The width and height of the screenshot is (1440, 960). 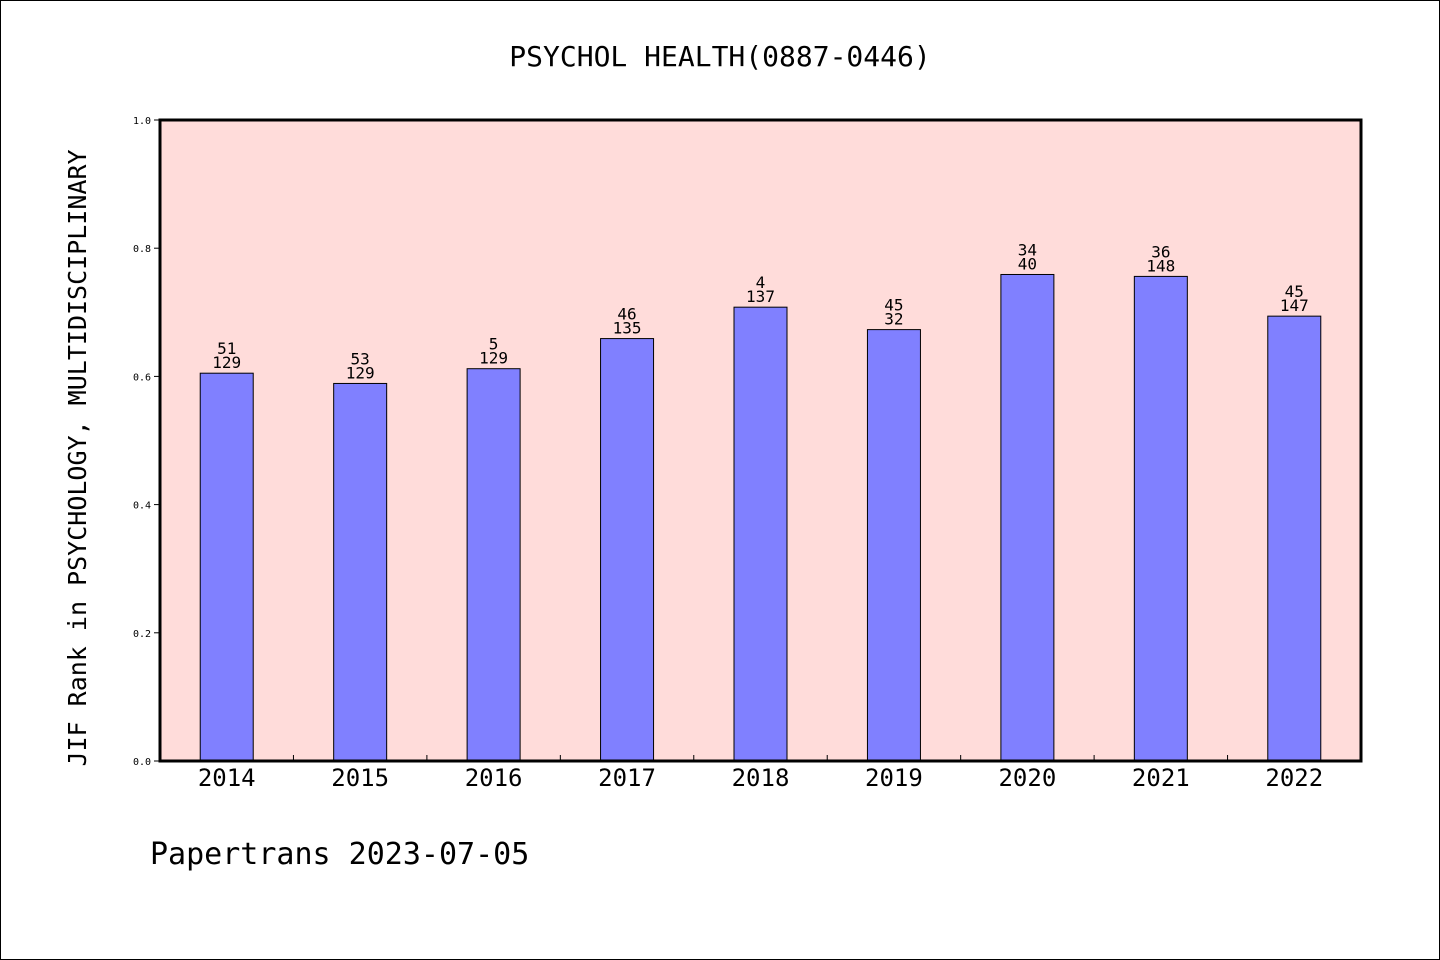 What do you see at coordinates (227, 778) in the screenshot?
I see `x-tick-label: 2014` at bounding box center [227, 778].